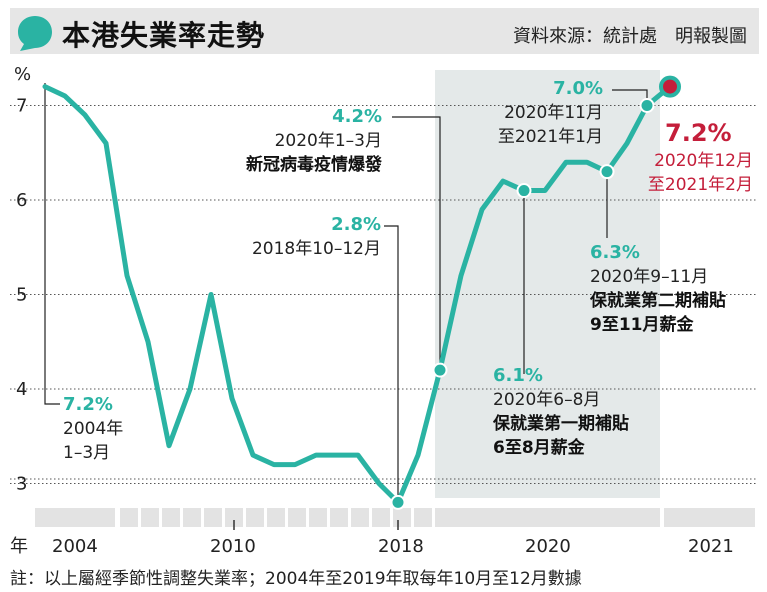 Image resolution: width=767 pixels, height=592 pixels. Describe the element at coordinates (553, 113) in the screenshot. I see `annotation-7-0-period: 2020年11月` at that location.